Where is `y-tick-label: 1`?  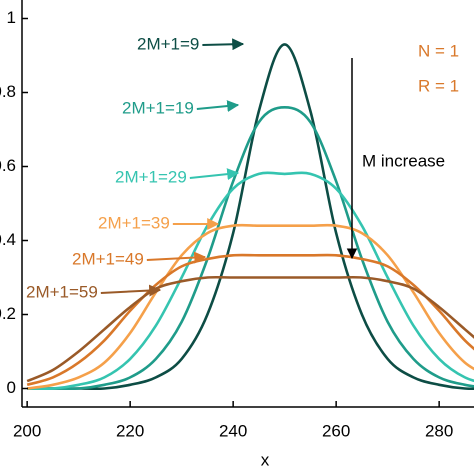 y-tick-label: 1 is located at coordinates (11, 17).